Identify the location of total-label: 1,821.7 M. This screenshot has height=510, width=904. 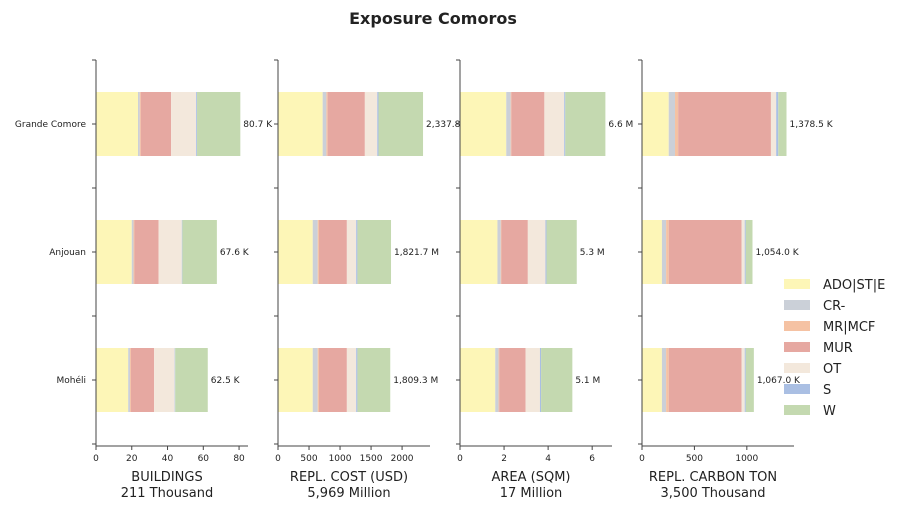
(416, 253).